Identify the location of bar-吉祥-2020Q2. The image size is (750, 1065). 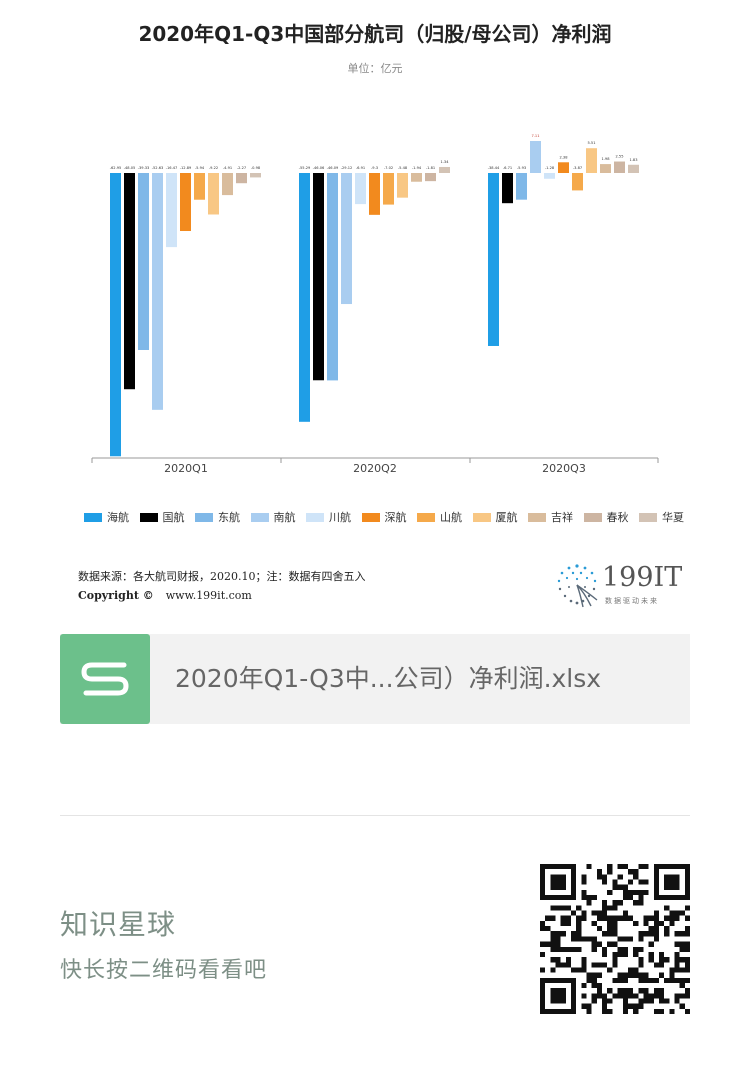
(416, 177).